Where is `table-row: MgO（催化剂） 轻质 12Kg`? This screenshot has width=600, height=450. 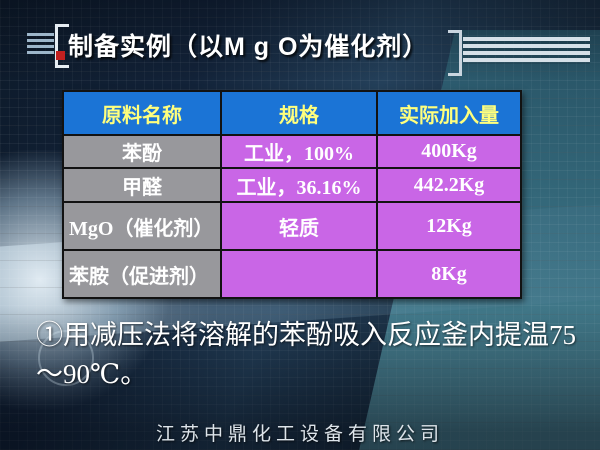 table-row: MgO（催化剂） 轻质 12Kg is located at coordinates (292, 226).